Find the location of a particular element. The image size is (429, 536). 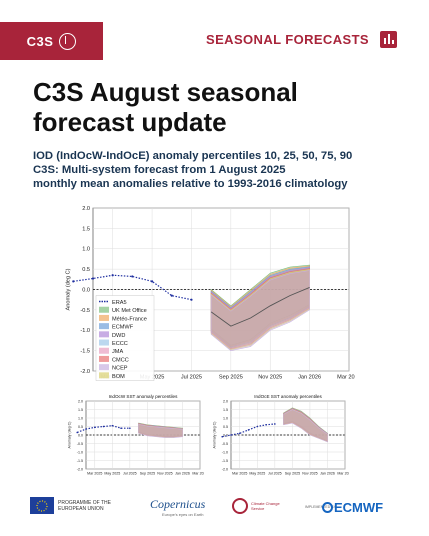

c3s-logo: C3S is located at coordinates (51, 41).